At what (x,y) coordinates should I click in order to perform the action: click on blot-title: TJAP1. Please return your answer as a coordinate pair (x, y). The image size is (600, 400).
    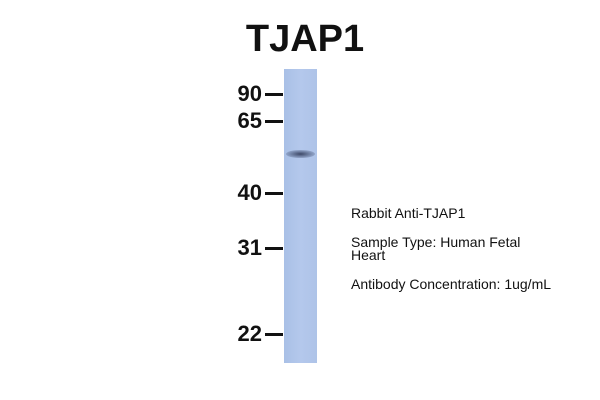
    Looking at the image, I should click on (305, 39).